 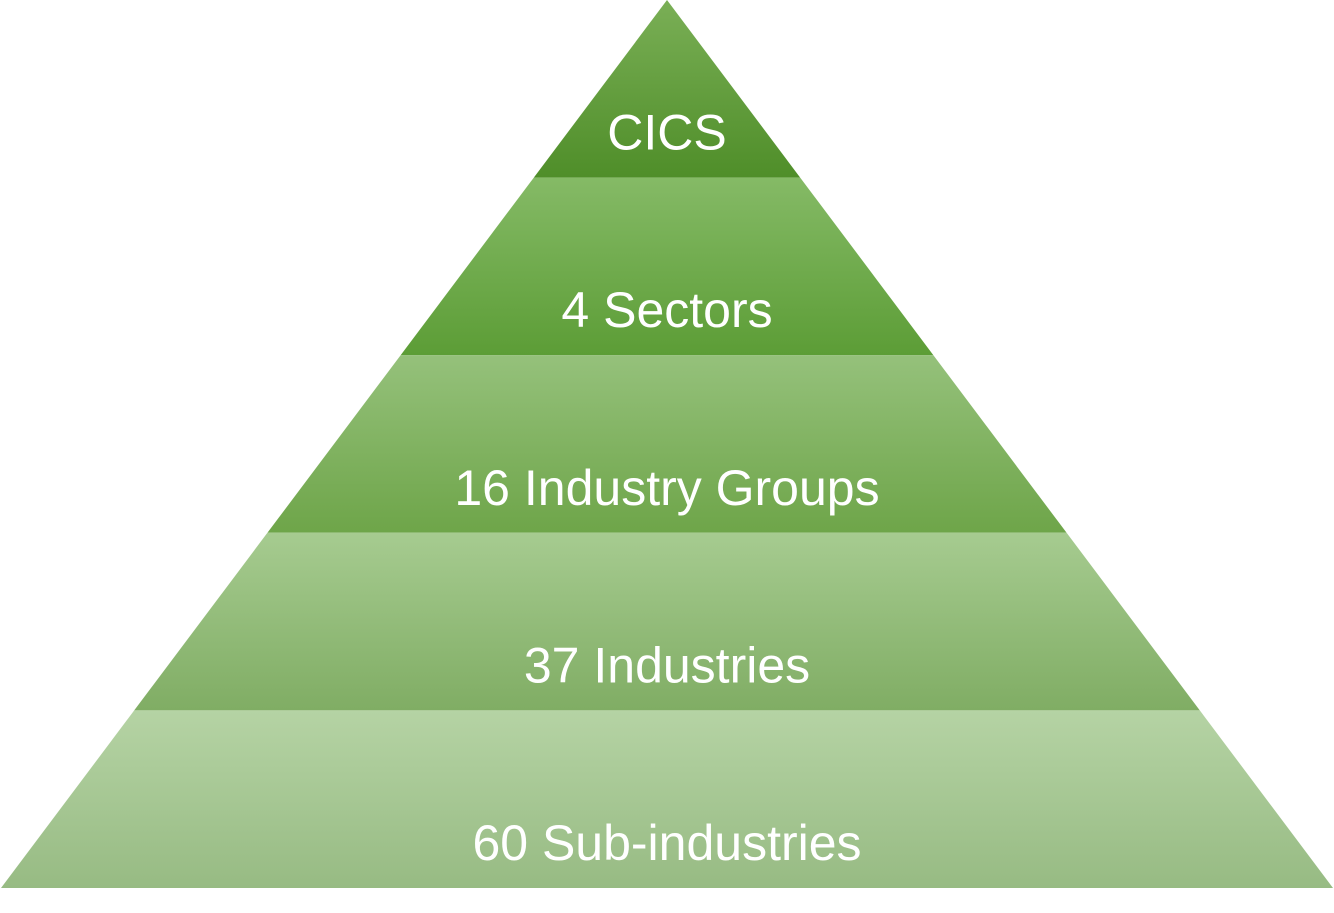 What do you see at coordinates (666, 133) in the screenshot?
I see `pyramid-layer-label-1: CICS` at bounding box center [666, 133].